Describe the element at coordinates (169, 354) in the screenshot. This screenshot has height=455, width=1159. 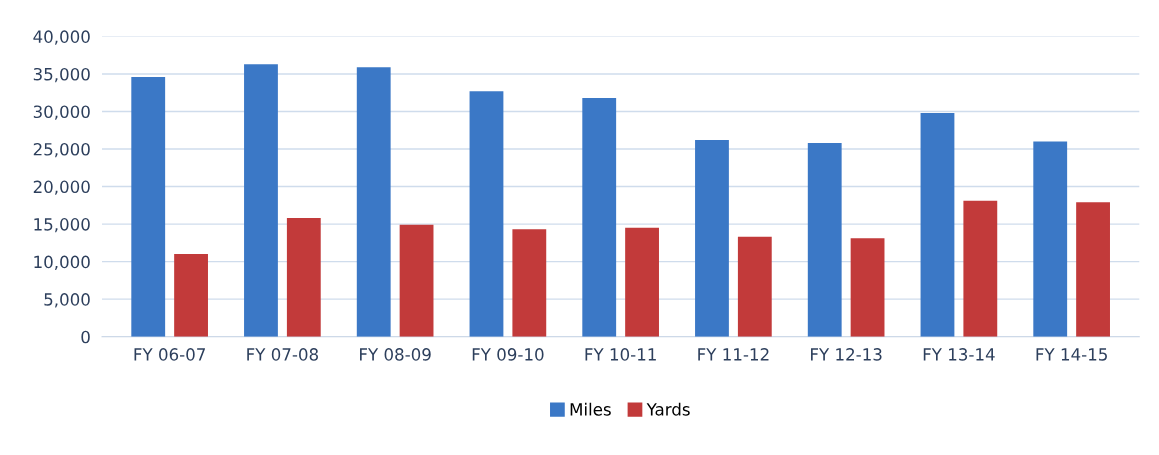
I see `x-tick-label: FY 06-07` at that location.